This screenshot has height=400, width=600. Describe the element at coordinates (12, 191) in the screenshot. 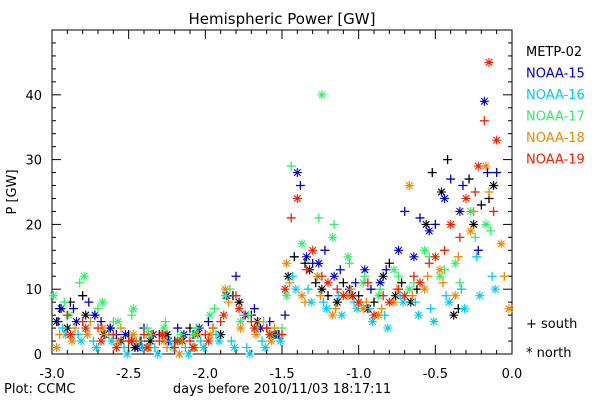

I see `y-axis-label: P [GW]` at that location.